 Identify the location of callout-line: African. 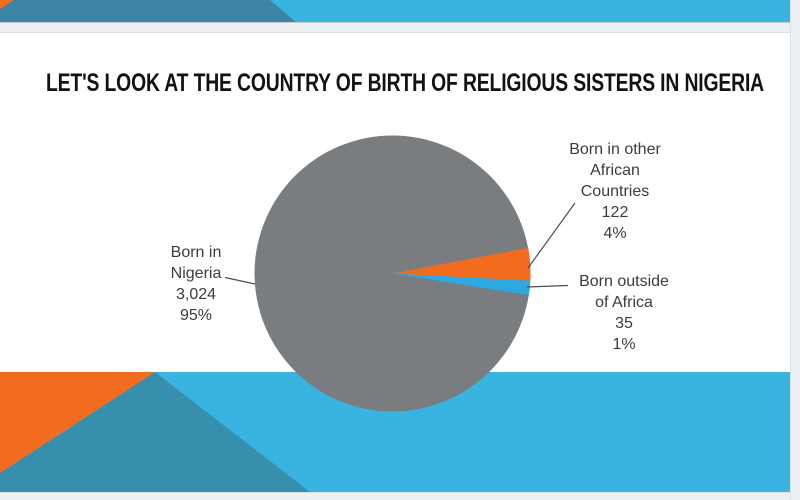
(615, 170).